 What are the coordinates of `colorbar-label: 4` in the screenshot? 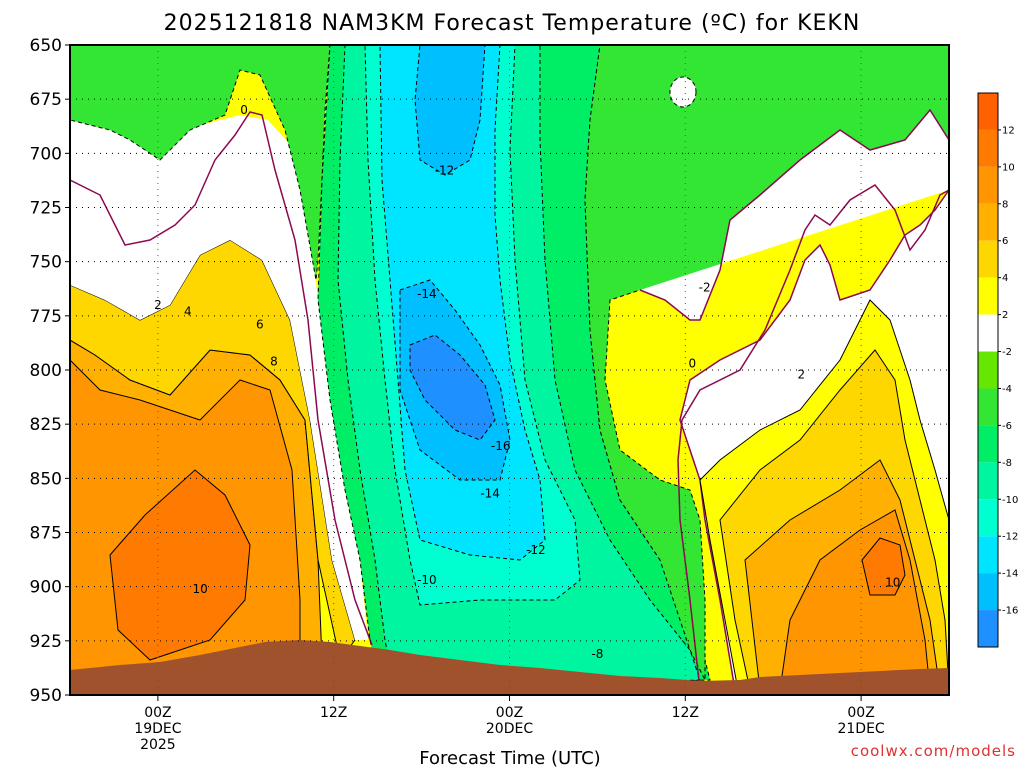 It's located at (1005, 278).